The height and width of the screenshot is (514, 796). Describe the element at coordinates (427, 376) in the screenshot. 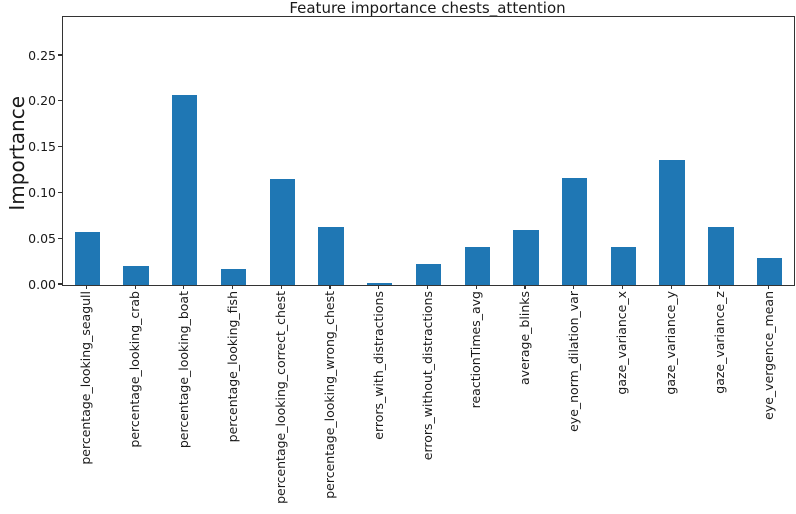

I see `x-tick-label-errors_without_distractions: errors_without_distractions` at that location.